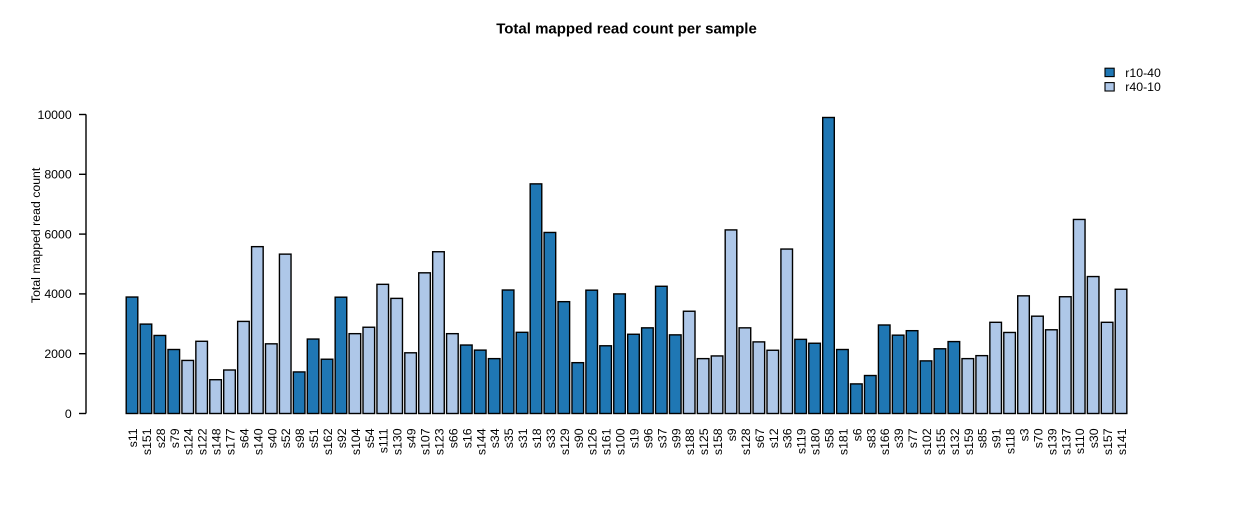  What do you see at coordinates (342, 438) in the screenshot?
I see `svg-text: s92` at bounding box center [342, 438].